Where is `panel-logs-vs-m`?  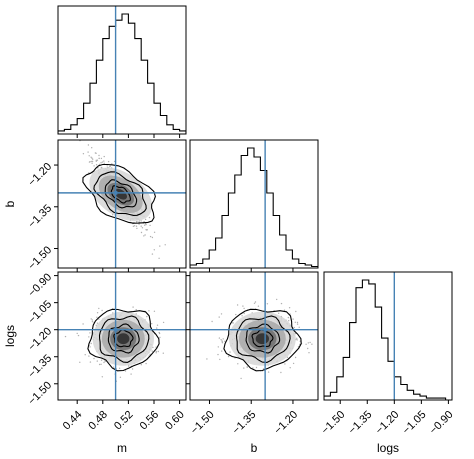
panel-logs-vs-m is located at coordinates (122, 336).